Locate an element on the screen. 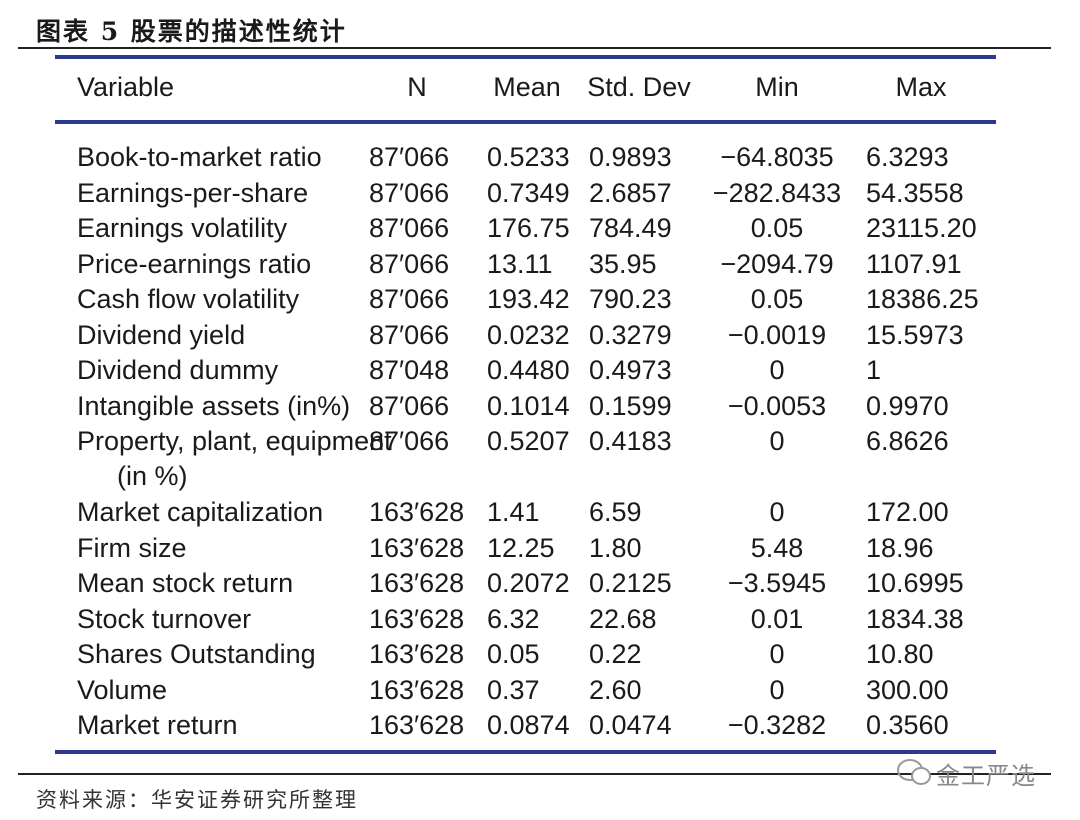 This screenshot has height=820, width=1080. table-cell: 0.2072 is located at coordinates (528, 583).